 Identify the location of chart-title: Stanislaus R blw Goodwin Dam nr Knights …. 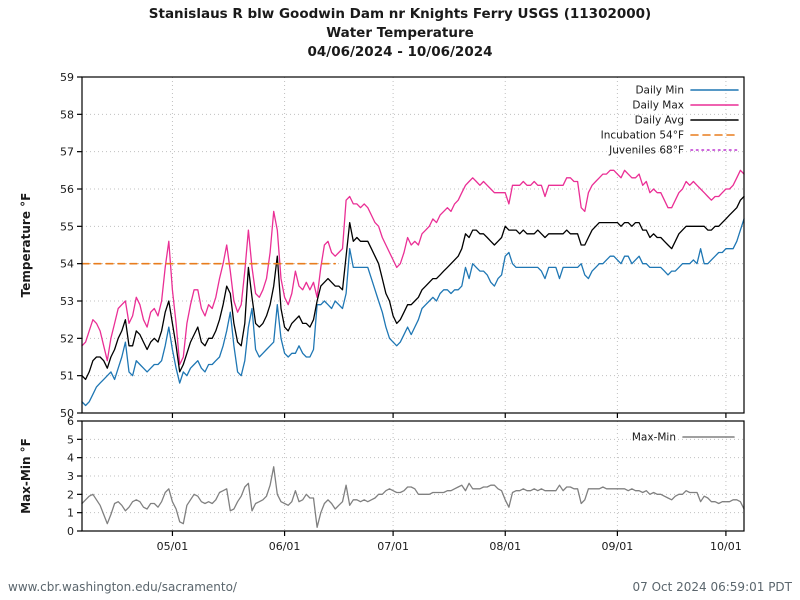
(400, 14).